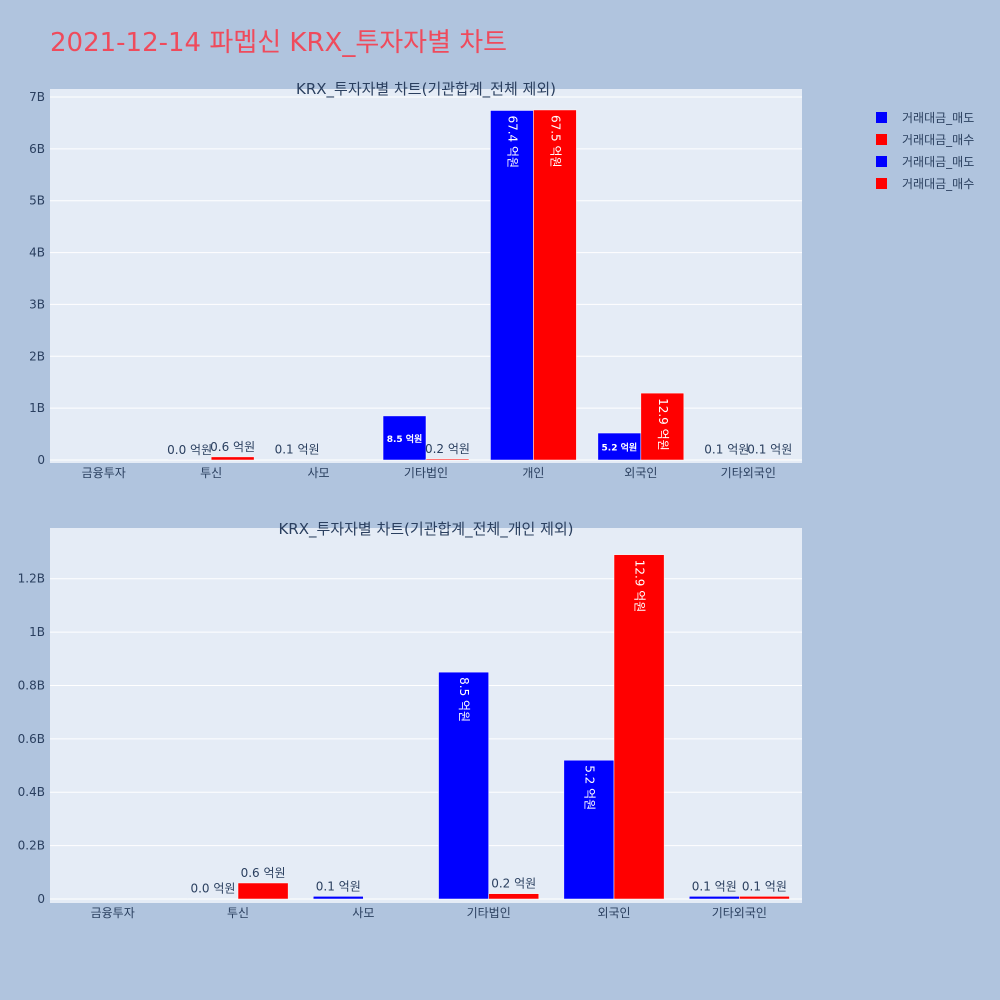  Describe the element at coordinates (37, 253) in the screenshot. I see `y-tick-label: 4B` at that location.